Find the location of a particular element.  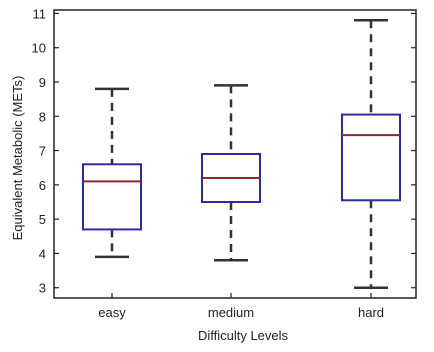

box-medium is located at coordinates (231, 173).